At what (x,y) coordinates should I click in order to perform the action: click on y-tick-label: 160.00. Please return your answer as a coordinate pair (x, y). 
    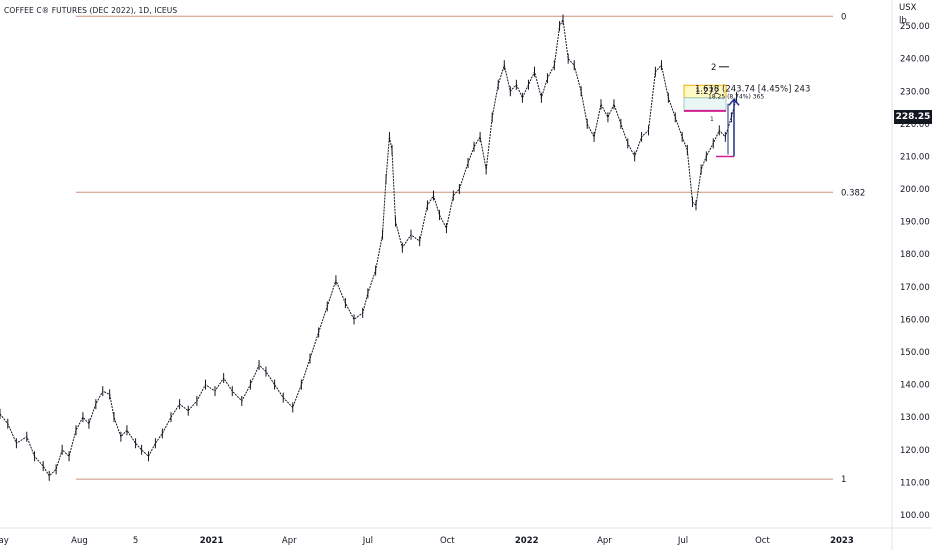
    Looking at the image, I should click on (915, 320).